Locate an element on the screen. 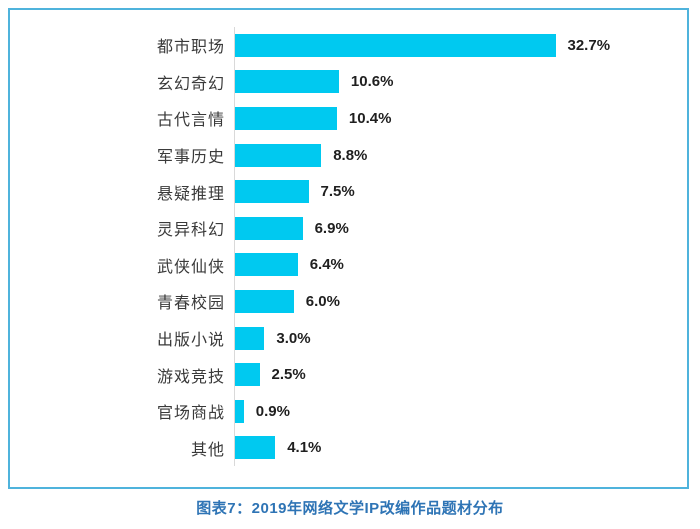  chart-row: 出版小说 3.0% is located at coordinates (341, 338).